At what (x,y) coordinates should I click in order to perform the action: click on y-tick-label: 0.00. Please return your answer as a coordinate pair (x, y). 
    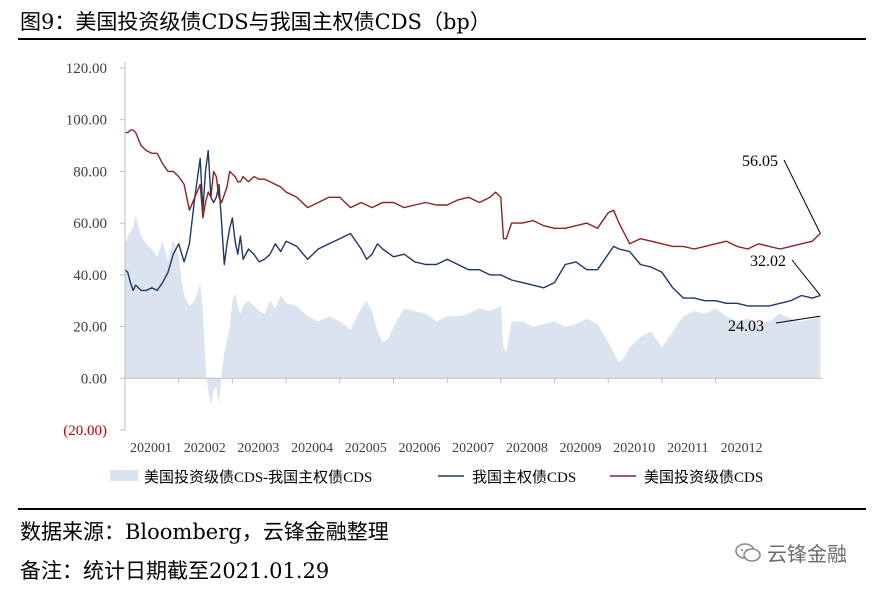
    Looking at the image, I should click on (94, 379).